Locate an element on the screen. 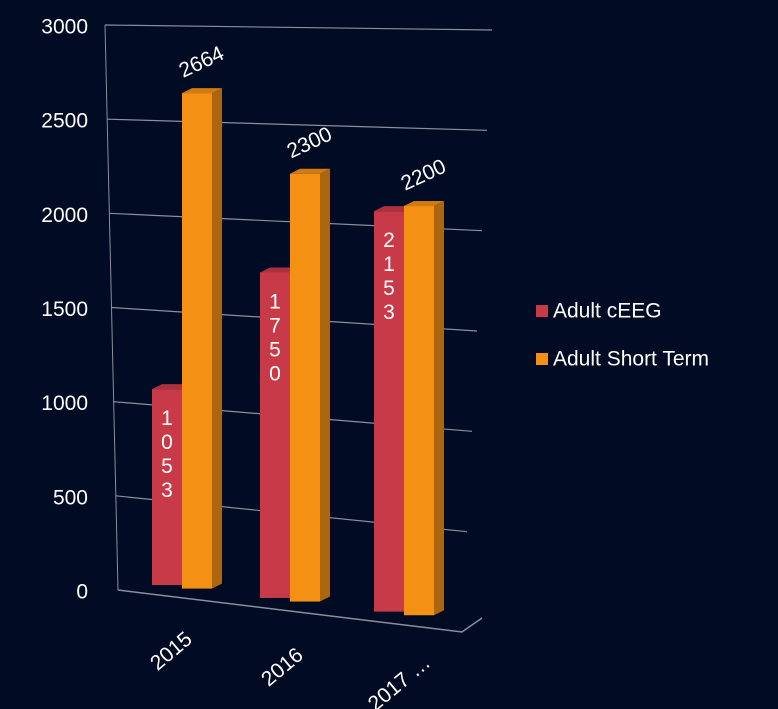  floor is located at coordinates (300, 611).